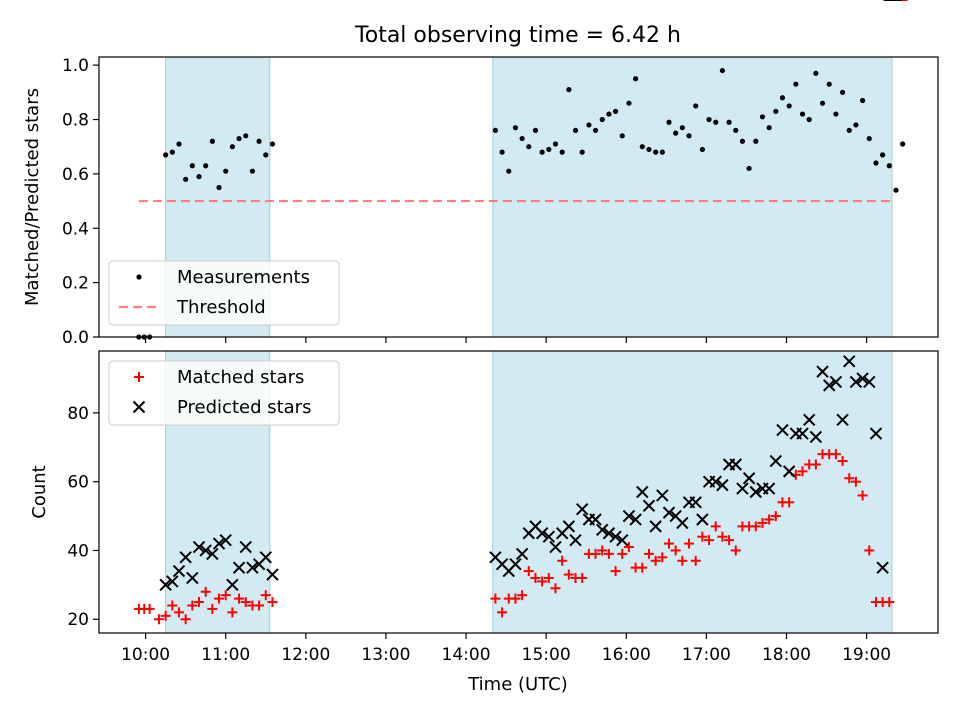  I want to click on x-tick-label: 13:00, so click(385, 655).